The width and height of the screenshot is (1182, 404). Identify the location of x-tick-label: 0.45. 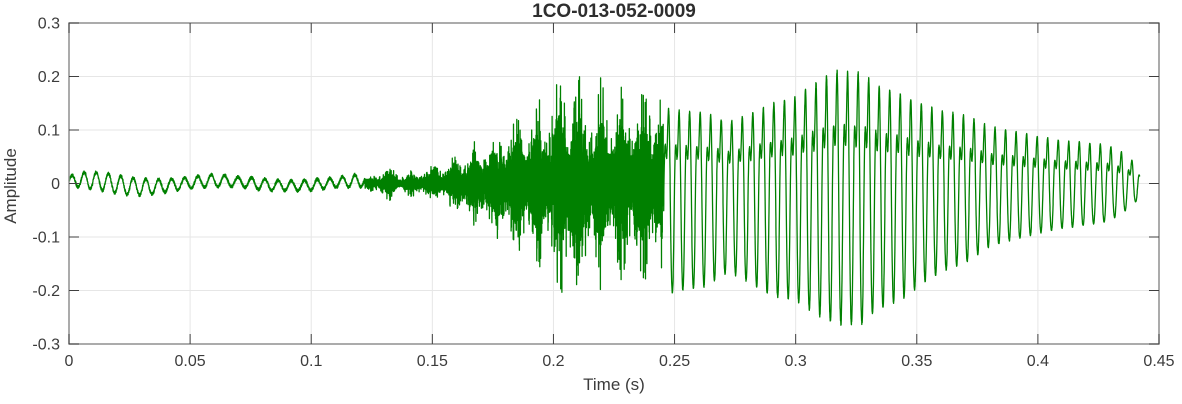
(1158, 361).